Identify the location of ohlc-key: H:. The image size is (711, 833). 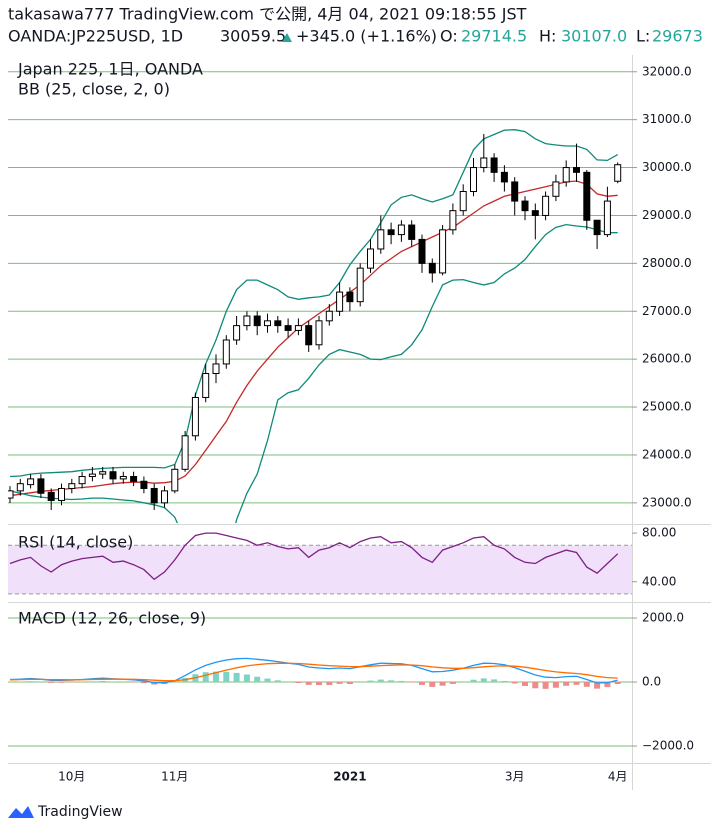
(547, 36).